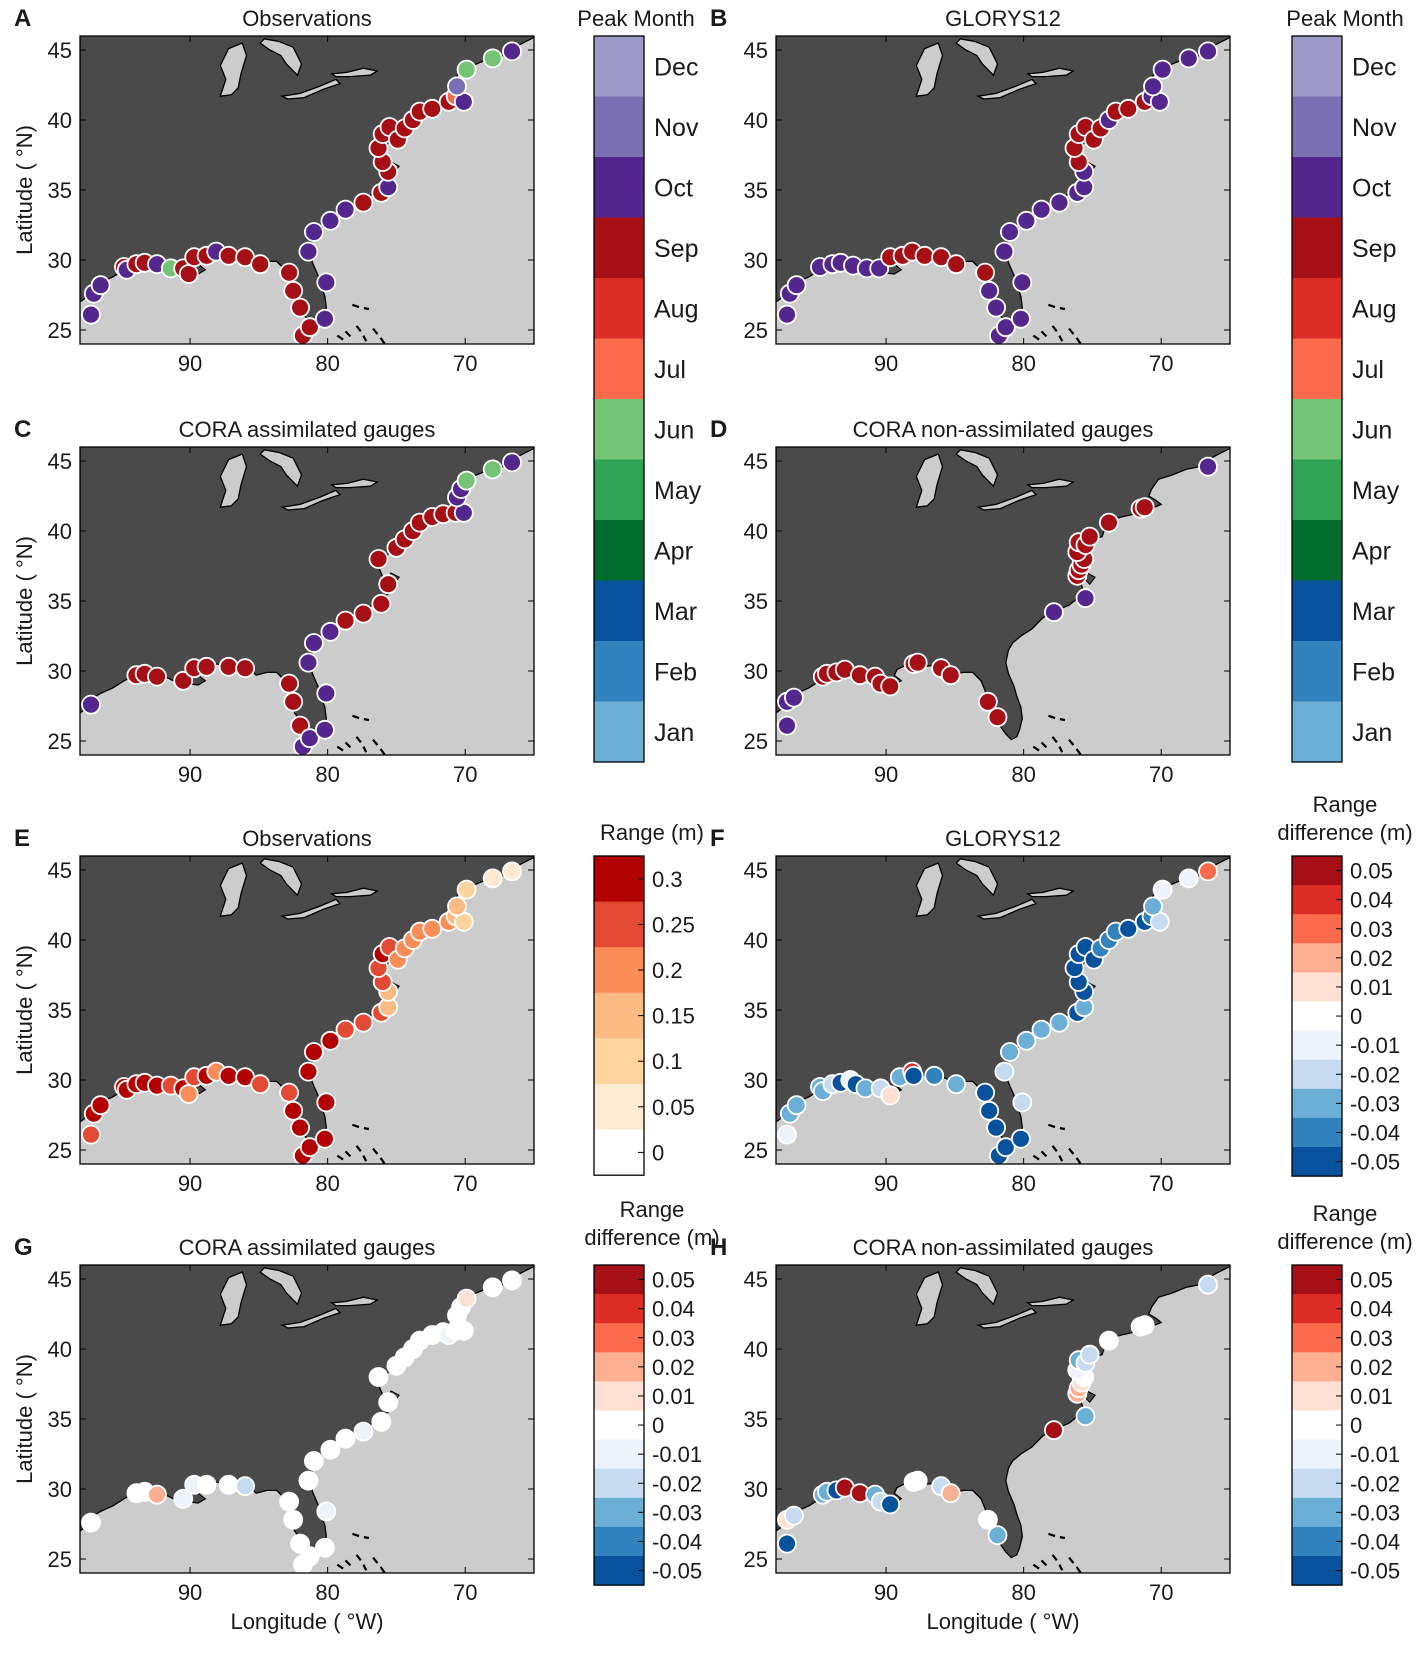 The image size is (1417, 1660). I want to click on colorbar-label: 0.1, so click(667, 1061).